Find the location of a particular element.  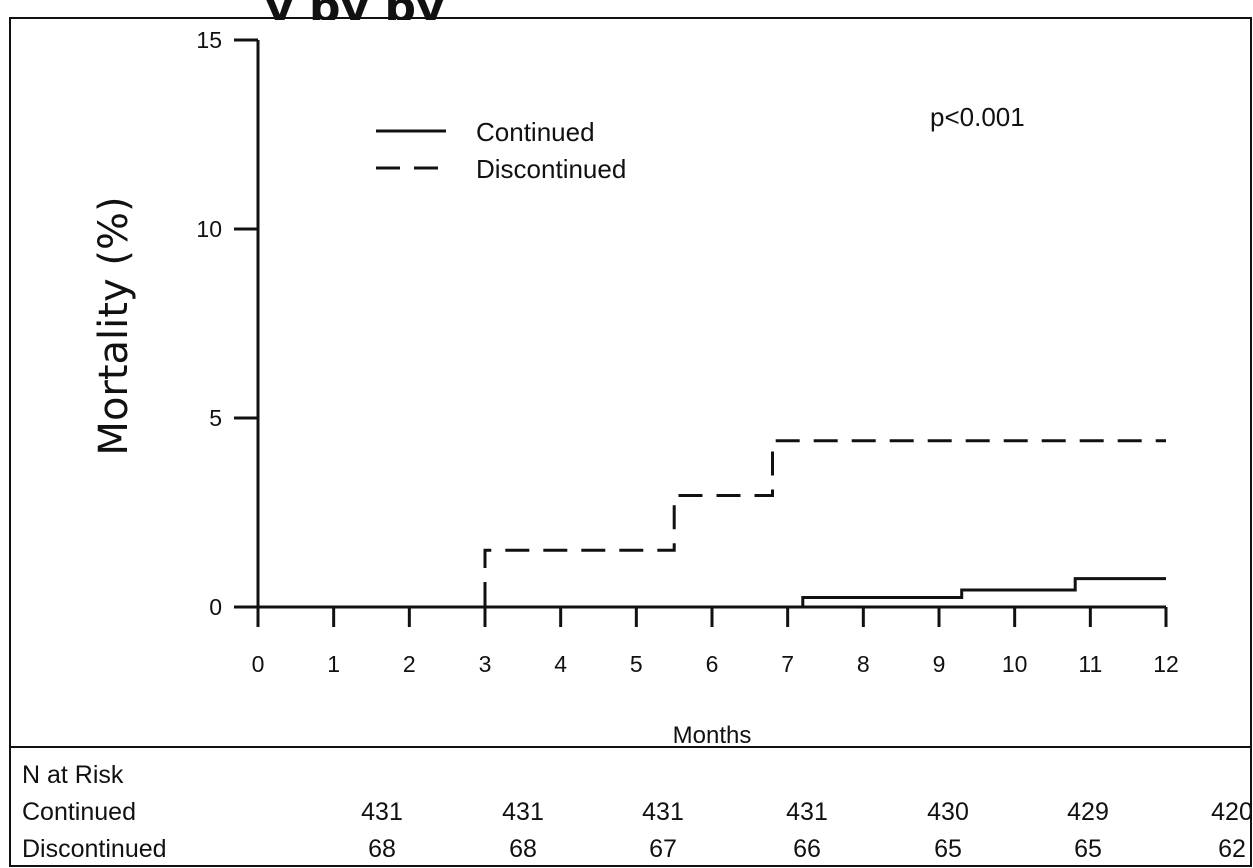

x-tick-label-1: 1 is located at coordinates (333, 664).